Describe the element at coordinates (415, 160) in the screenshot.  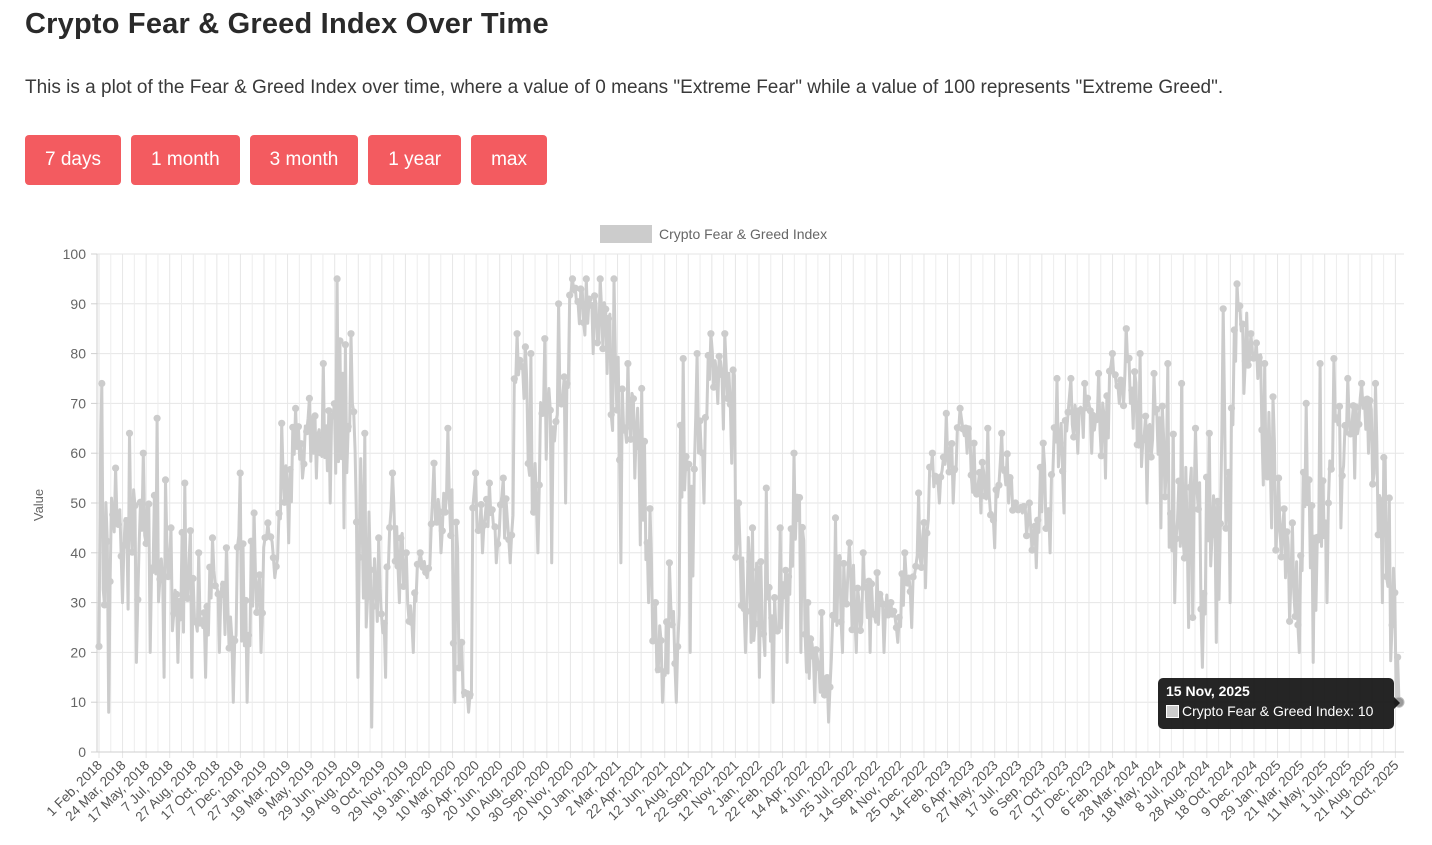
I see `range-1-year-button: 1 year` at that location.